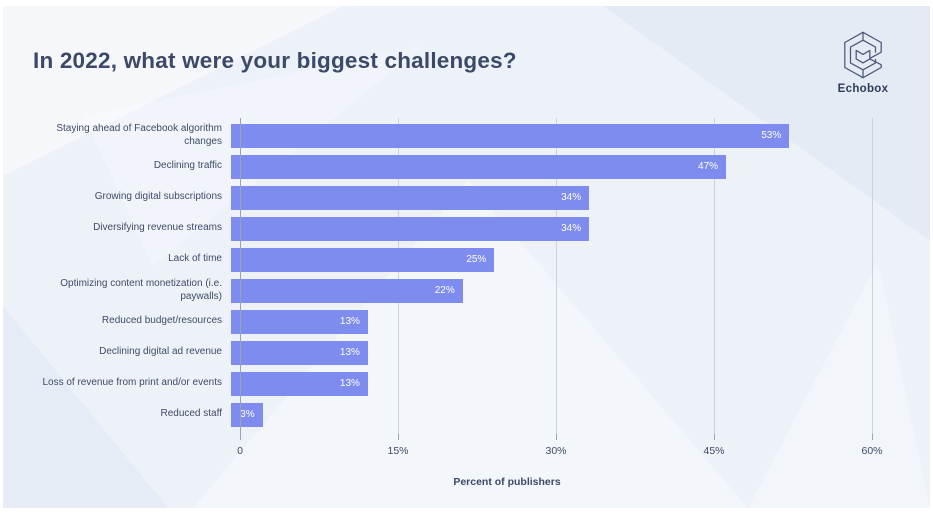  I want to click on tick-label: 15%, so click(398, 451).